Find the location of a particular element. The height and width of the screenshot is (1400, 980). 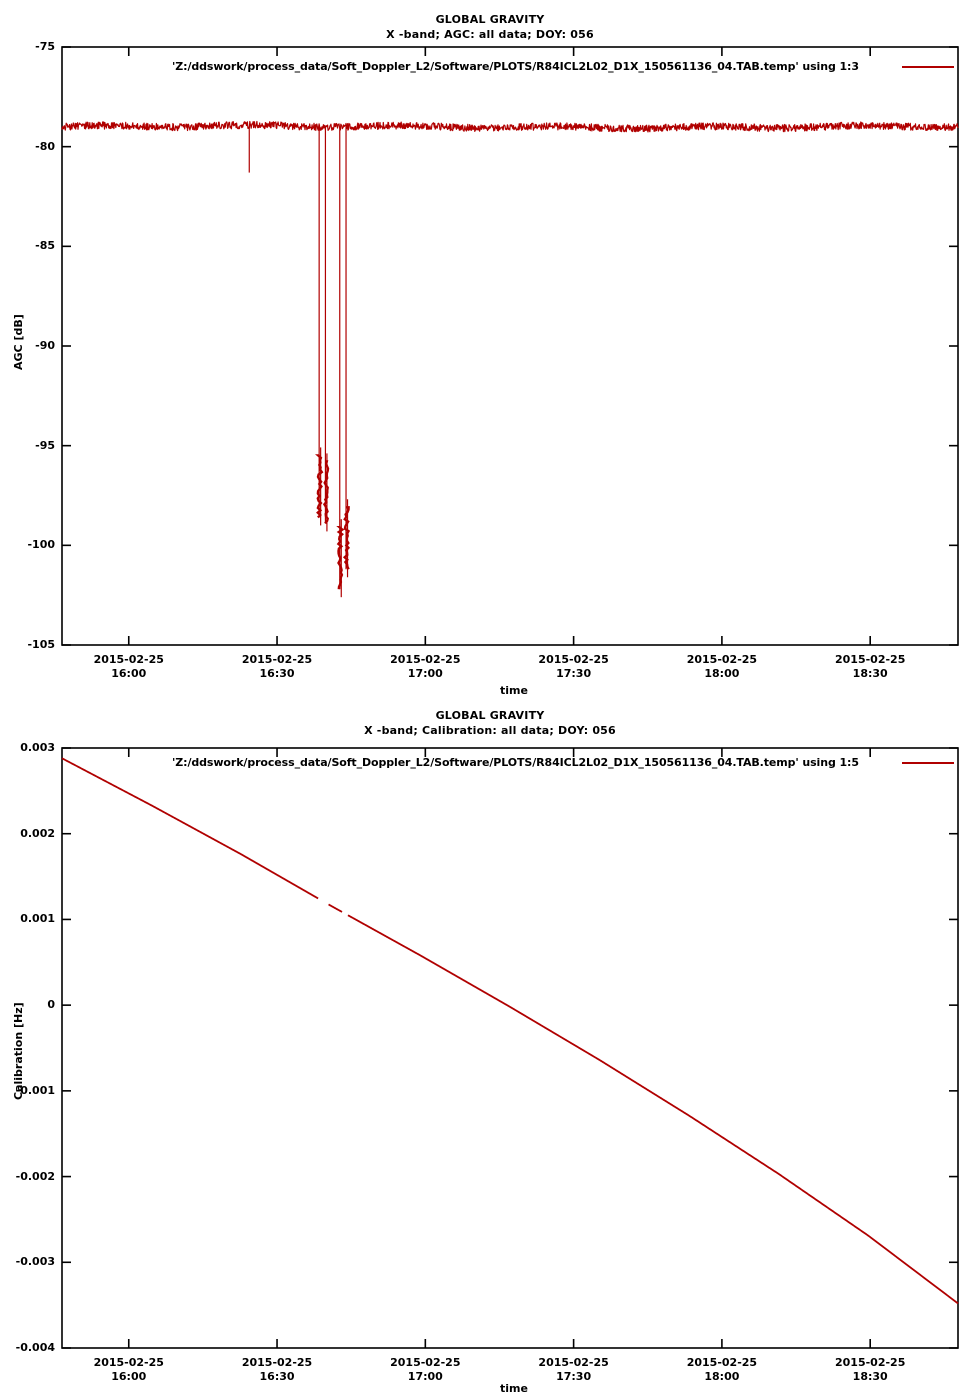

y-tick-label: -105 is located at coordinates (41, 644).